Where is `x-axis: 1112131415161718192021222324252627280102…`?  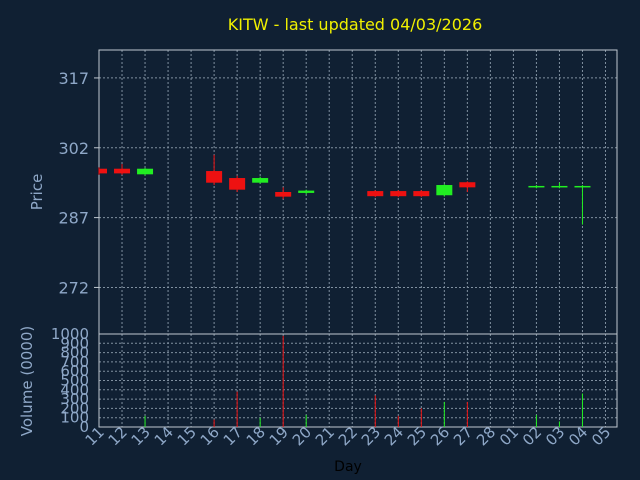
x-axis: 1112131415161718192021222324252627280102… is located at coordinates (348, 436).